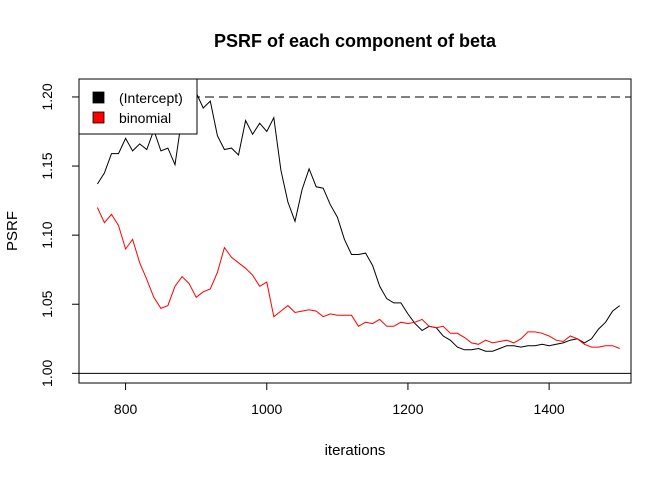 This screenshot has height=480, width=672. Describe the element at coordinates (47, 96) in the screenshot. I see `y-tick-label: 1.20` at that location.